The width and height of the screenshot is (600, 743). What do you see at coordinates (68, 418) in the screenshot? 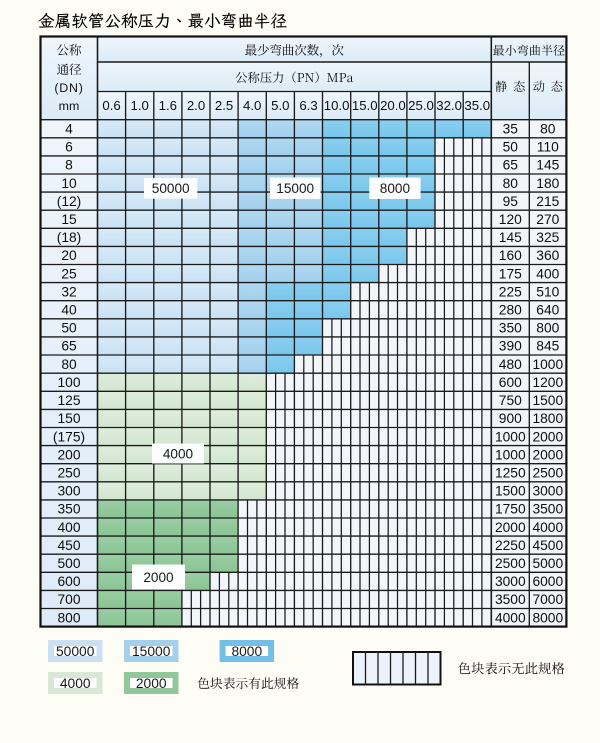
I see `svg-text: 150` at bounding box center [68, 418].